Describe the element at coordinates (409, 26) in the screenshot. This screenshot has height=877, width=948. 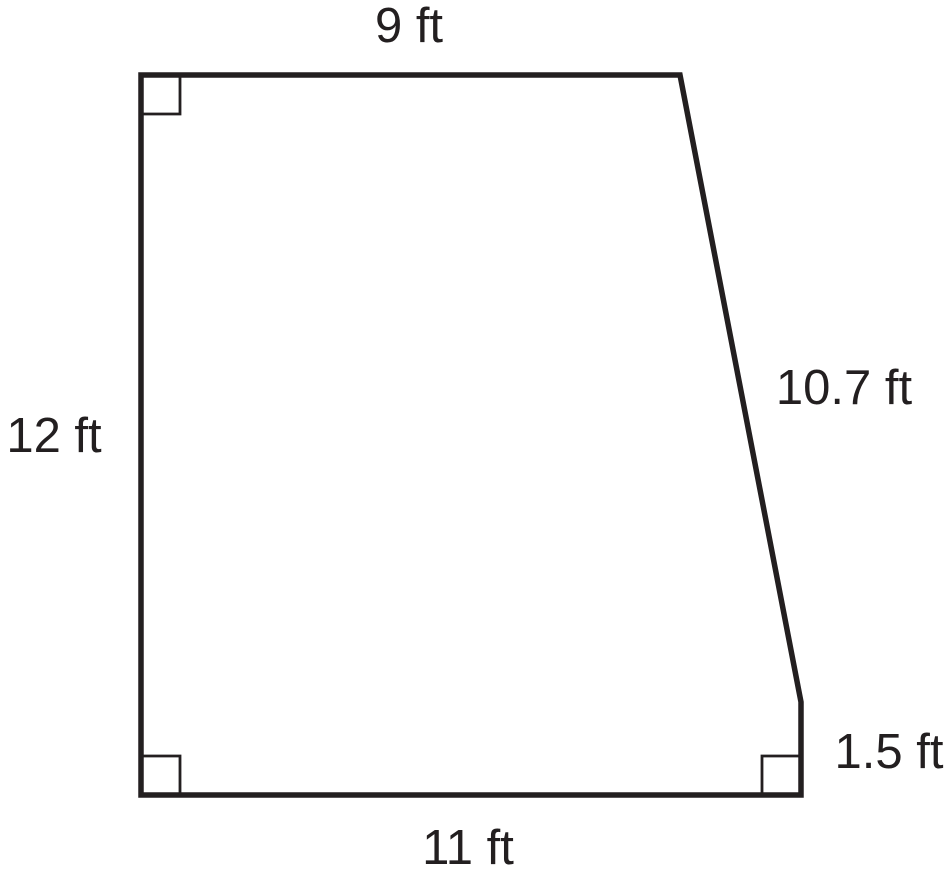
I see `side-label-top: 9 ft` at that location.